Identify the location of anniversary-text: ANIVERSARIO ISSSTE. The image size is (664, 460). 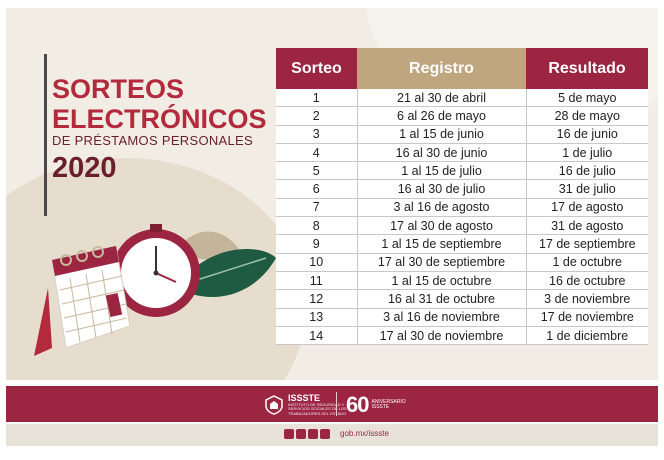
(388, 404).